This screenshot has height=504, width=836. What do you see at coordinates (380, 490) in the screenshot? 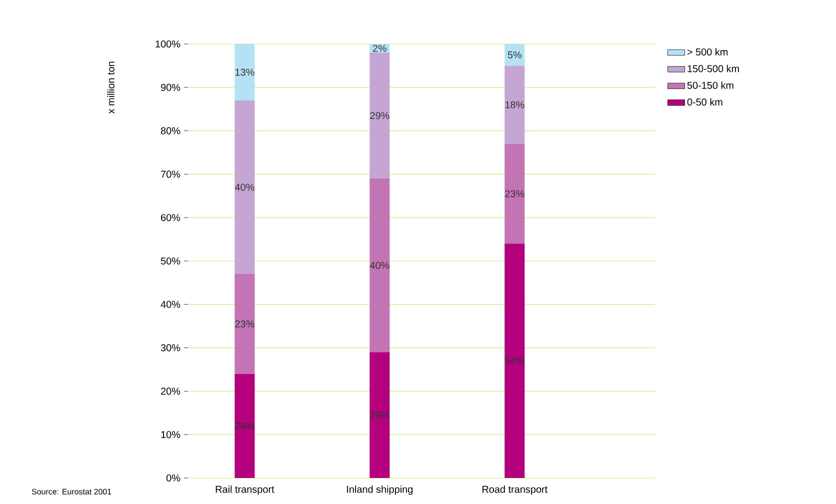
I see `x-tick-label: Inland shipping` at bounding box center [380, 490].